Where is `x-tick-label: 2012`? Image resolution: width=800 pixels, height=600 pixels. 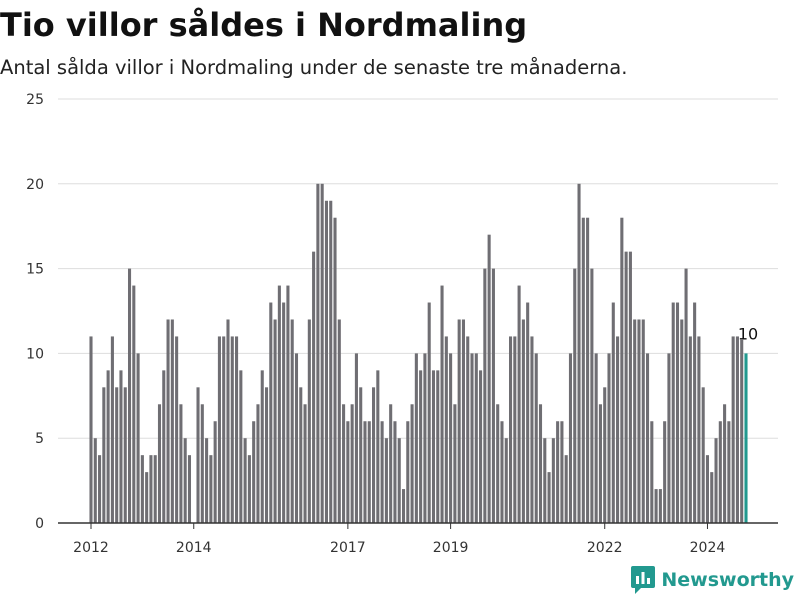 x-tick-label: 2012 is located at coordinates (91, 548).